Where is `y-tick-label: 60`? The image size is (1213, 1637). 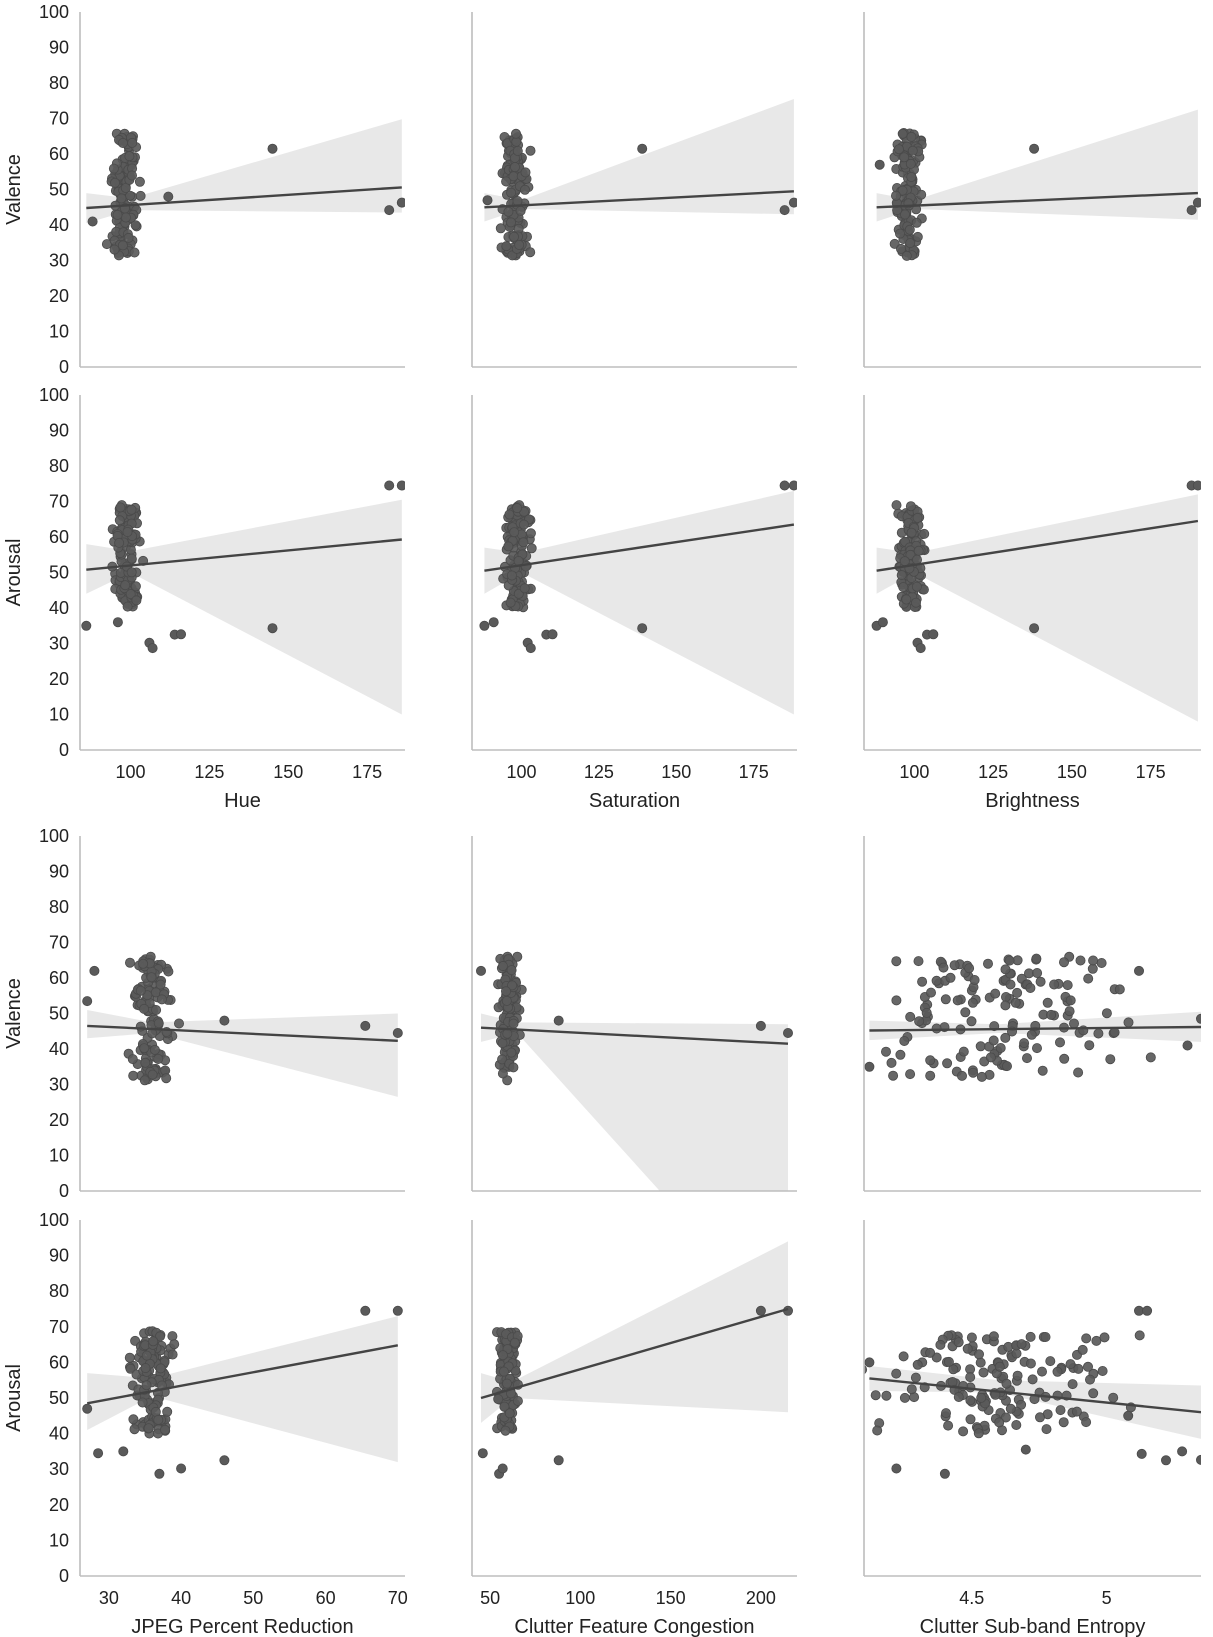 y-tick-label: 60 is located at coordinates (59, 537).